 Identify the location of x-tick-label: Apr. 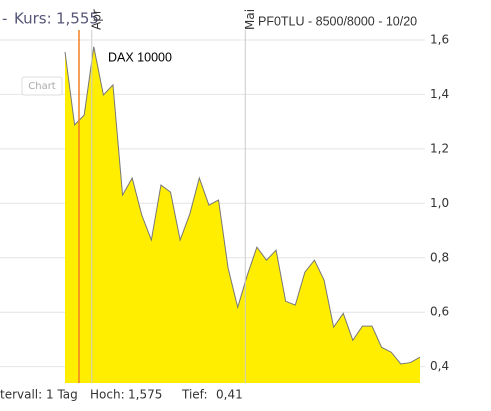
(96, 19).